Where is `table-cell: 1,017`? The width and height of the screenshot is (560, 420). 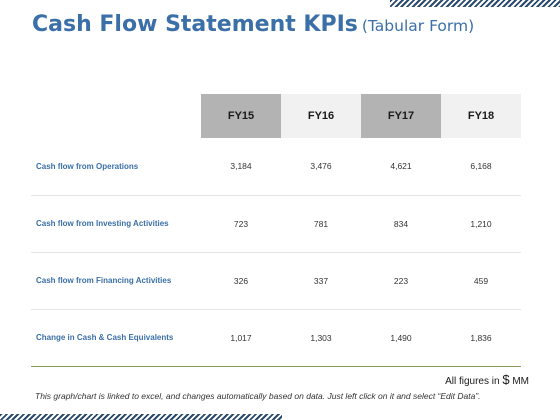 table-cell: 1,017 is located at coordinates (241, 338).